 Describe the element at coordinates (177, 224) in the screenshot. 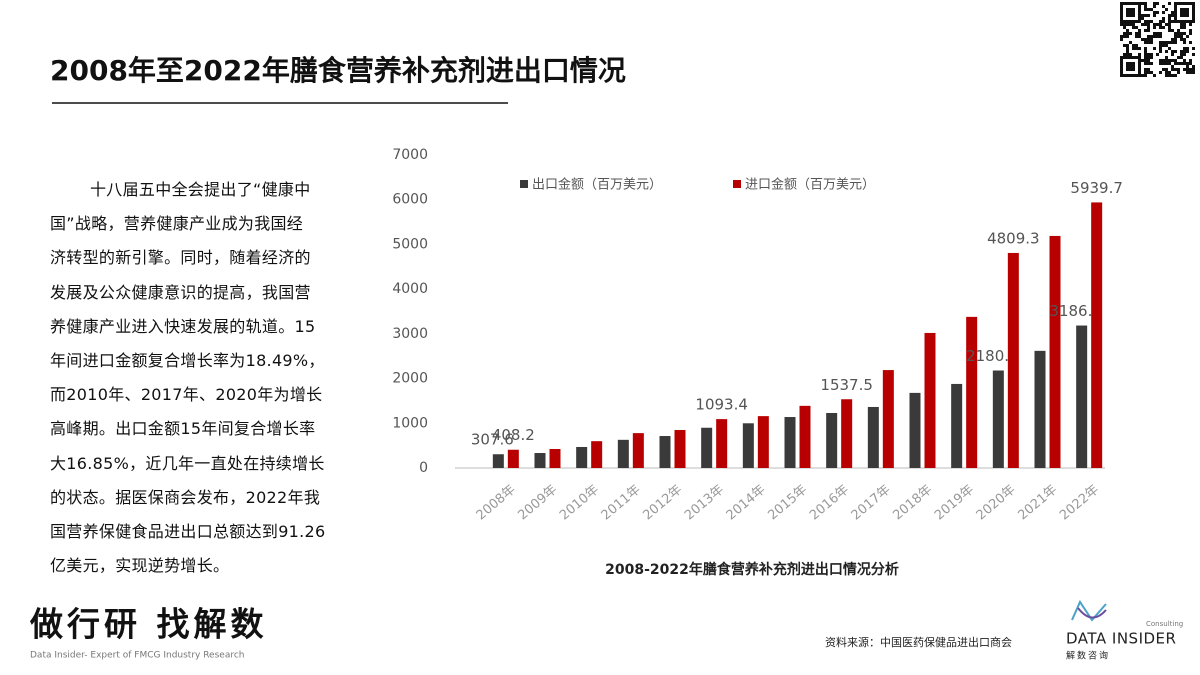

I see `body-line: 国”战略，营养健康产业成为我国经` at that location.